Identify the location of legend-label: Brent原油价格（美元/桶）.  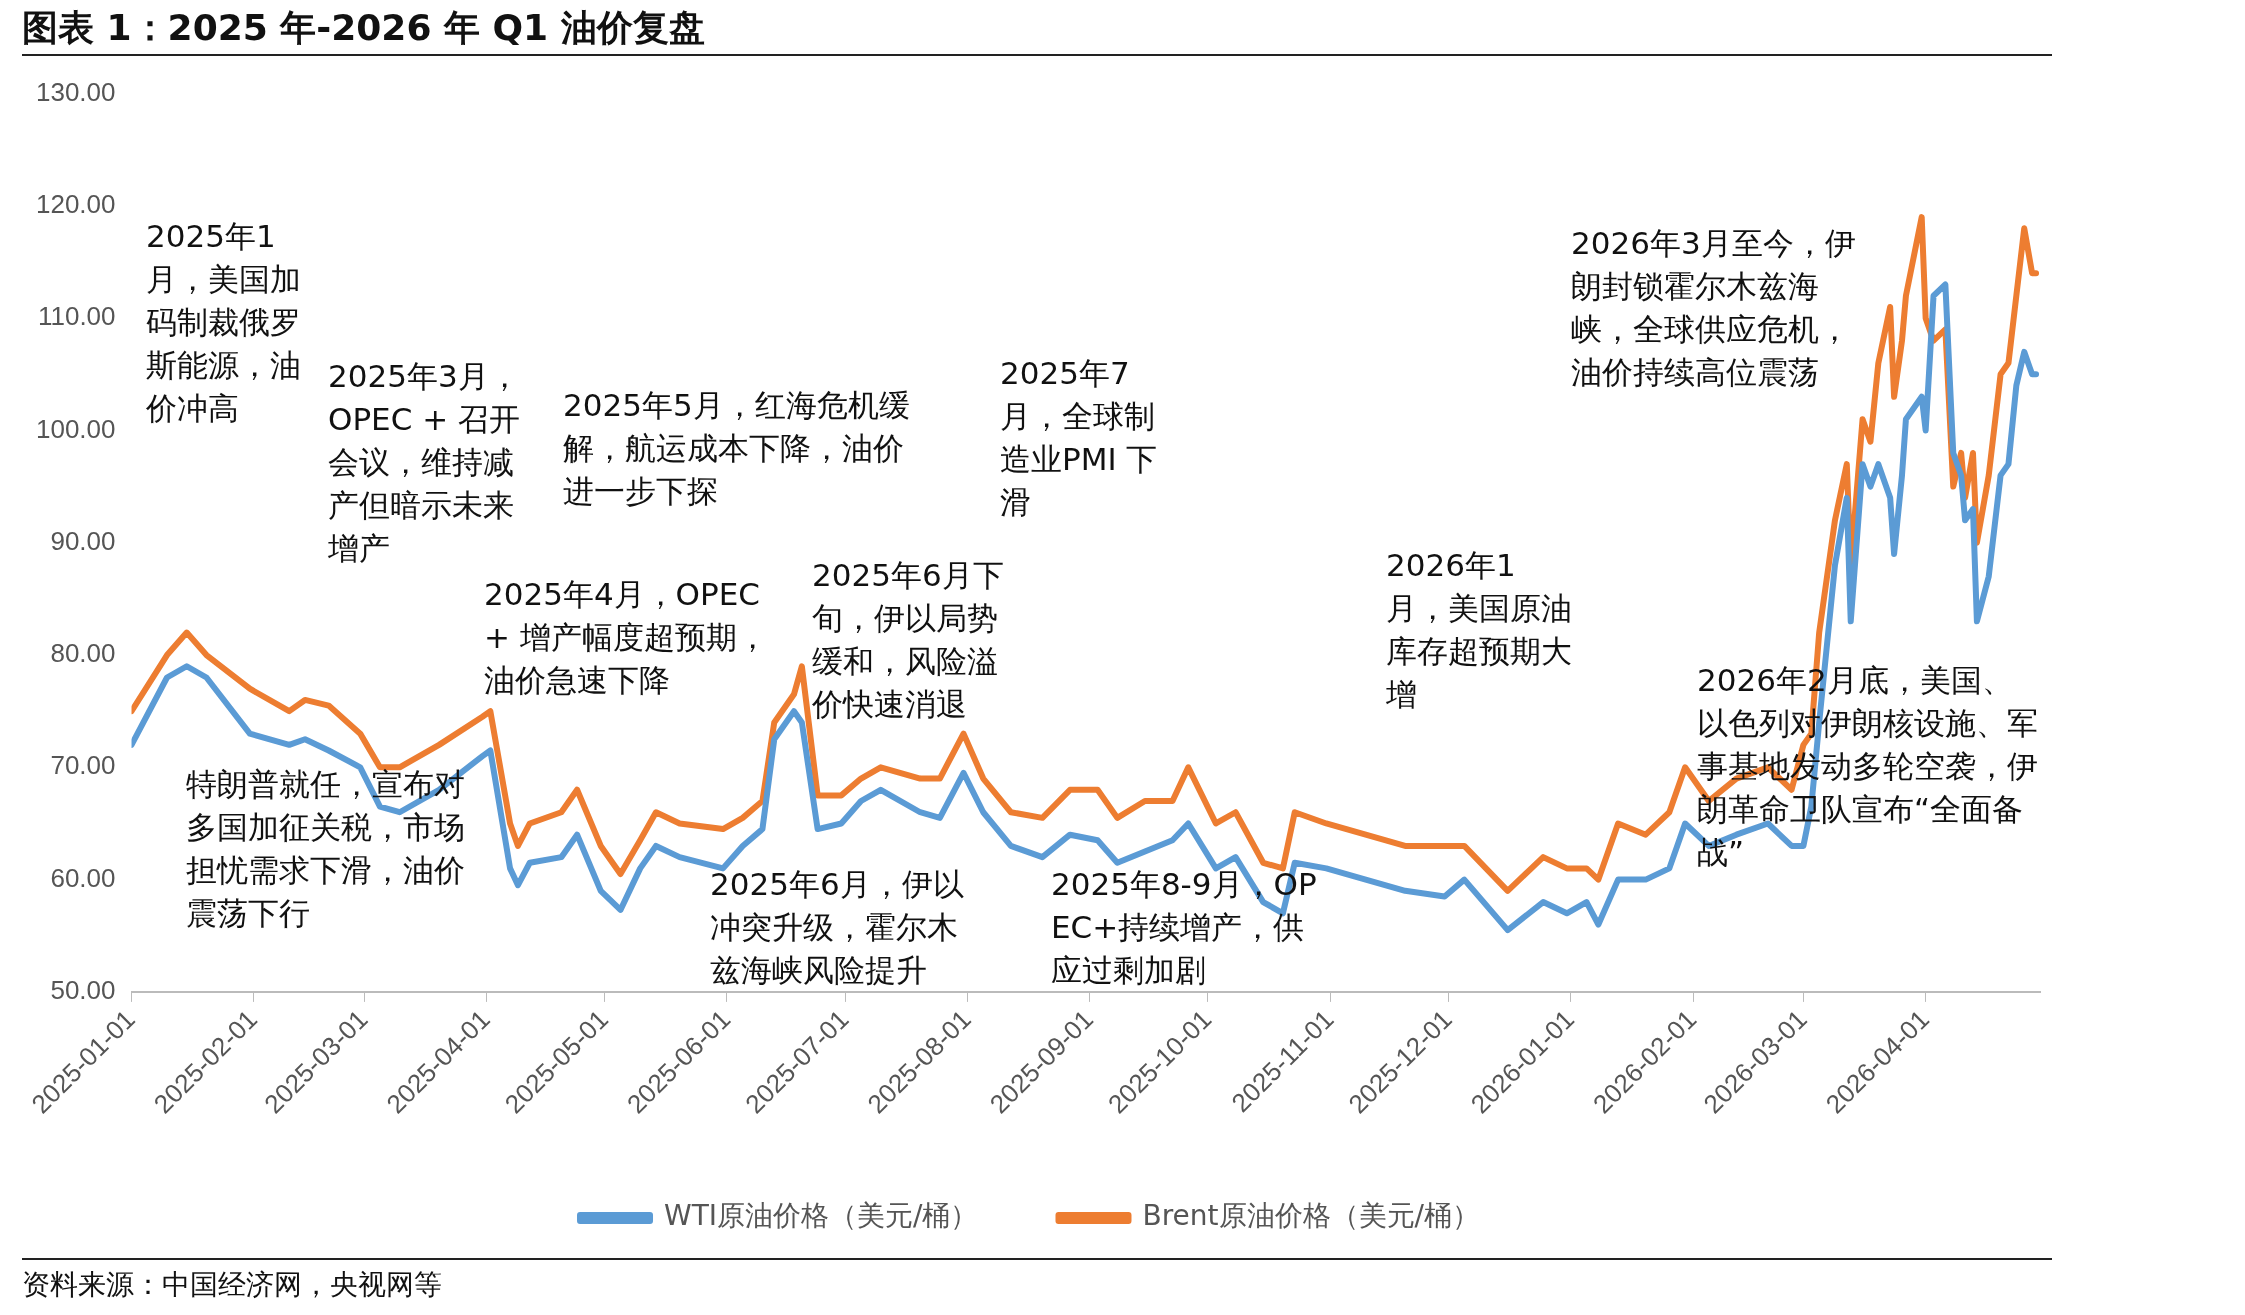
(1311, 1216).